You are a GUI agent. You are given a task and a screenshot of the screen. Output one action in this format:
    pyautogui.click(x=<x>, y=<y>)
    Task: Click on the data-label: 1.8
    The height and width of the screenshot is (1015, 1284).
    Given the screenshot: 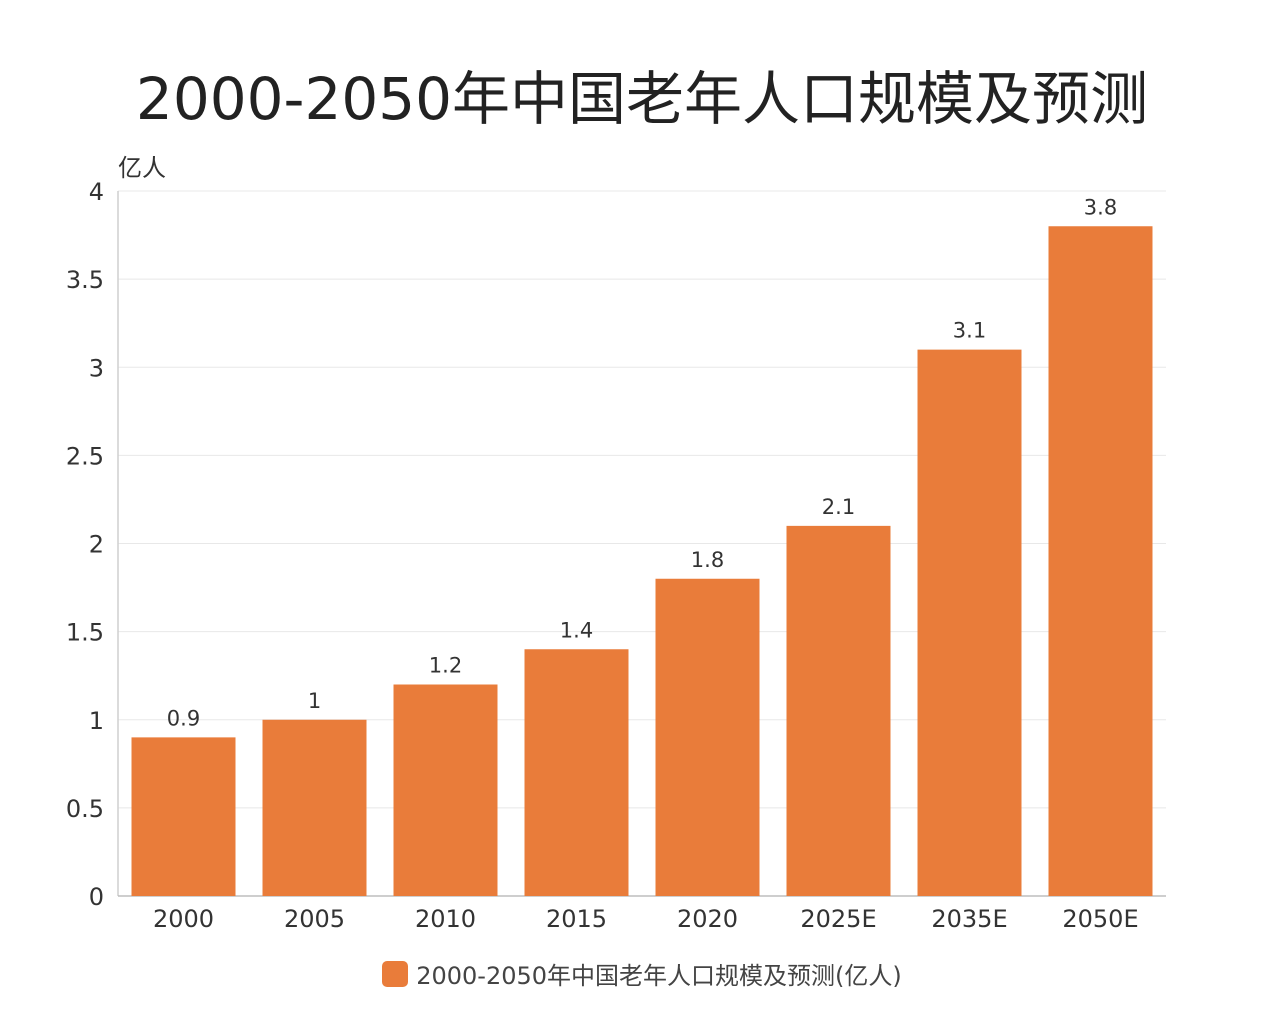 What is the action you would take?
    pyautogui.click(x=707, y=560)
    